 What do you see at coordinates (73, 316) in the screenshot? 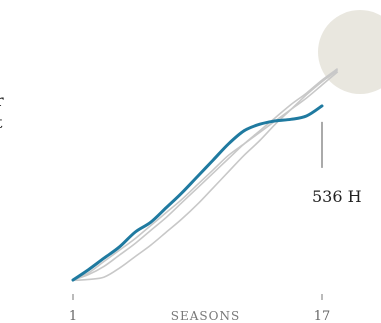
I see `x-tick-label-start: 1` at bounding box center [73, 316].